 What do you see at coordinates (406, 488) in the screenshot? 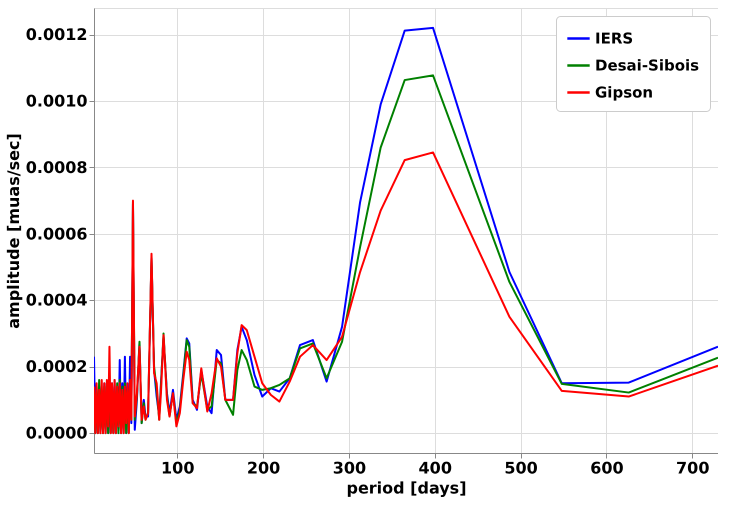
I see `x-axis-title: period [days]` at bounding box center [406, 488].